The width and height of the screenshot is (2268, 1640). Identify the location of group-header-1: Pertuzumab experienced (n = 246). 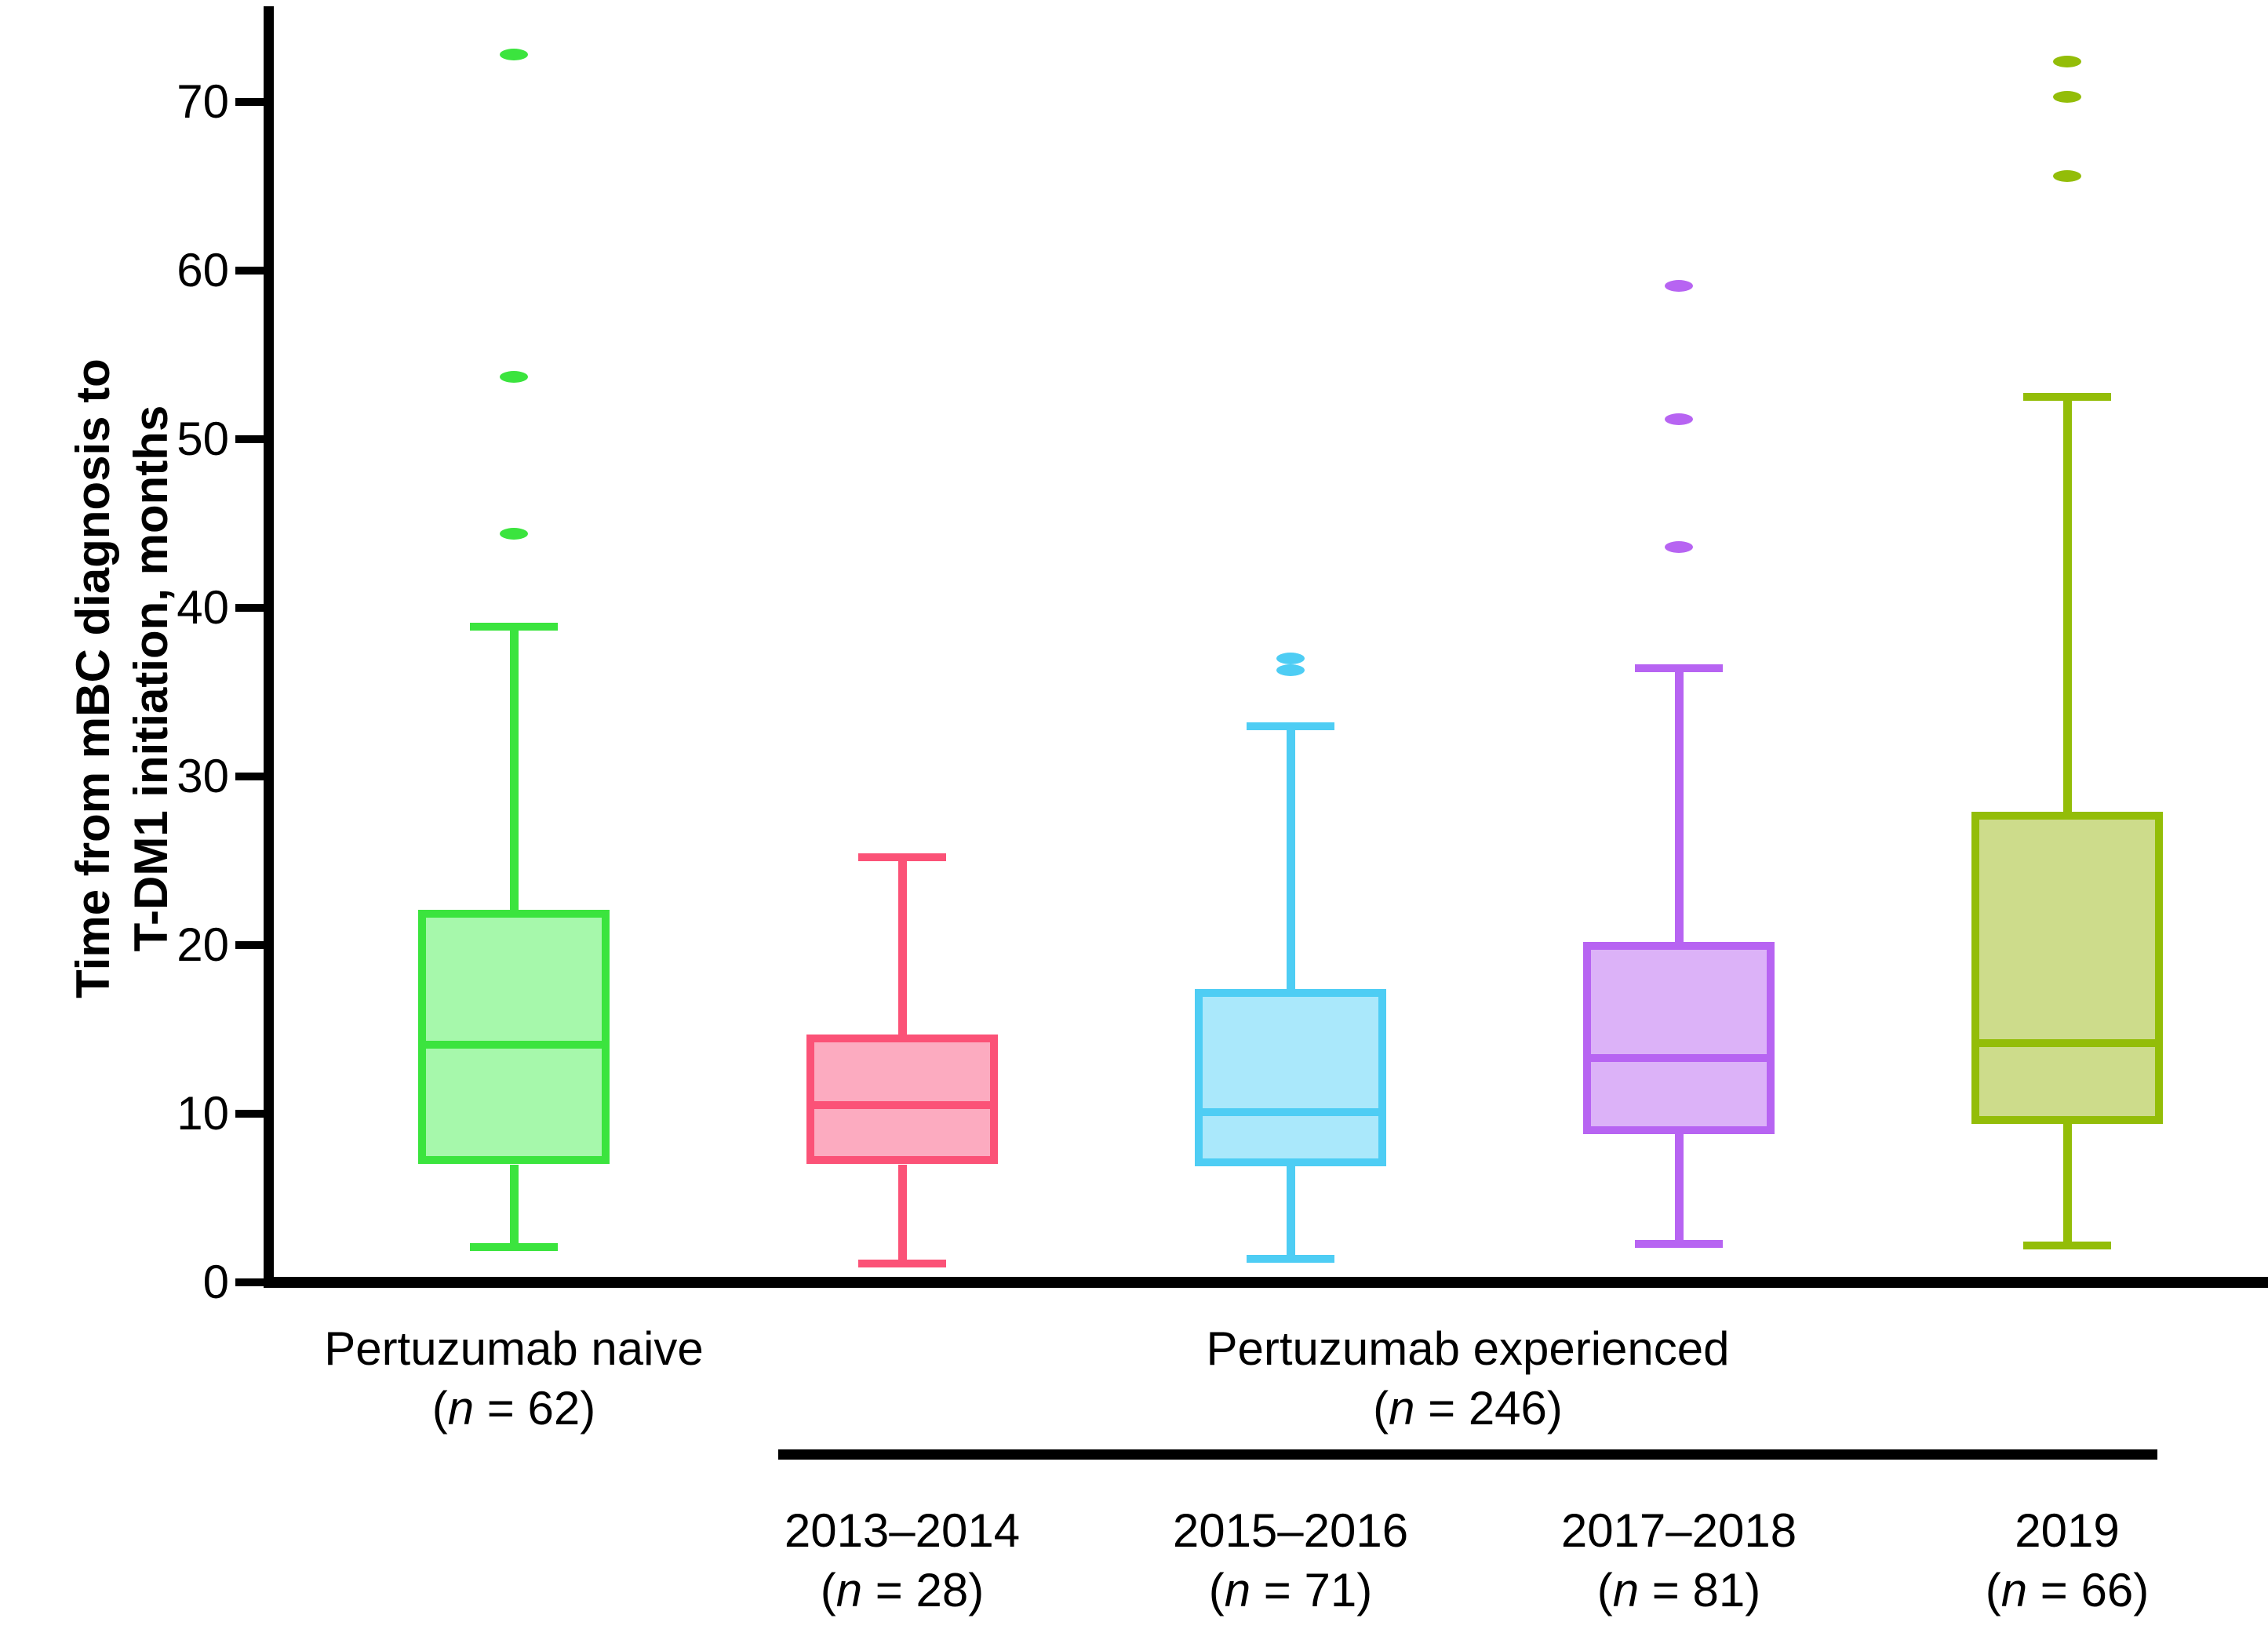
(1468, 1378).